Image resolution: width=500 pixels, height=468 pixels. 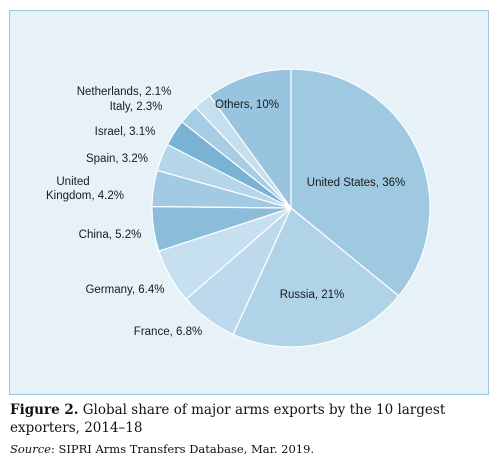 I want to click on source-label: Source, so click(x=30, y=449).